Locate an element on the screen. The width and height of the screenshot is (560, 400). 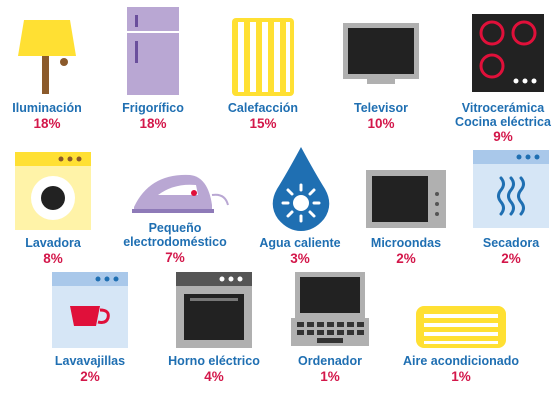
cooktop-icon is located at coordinates (508, 53).